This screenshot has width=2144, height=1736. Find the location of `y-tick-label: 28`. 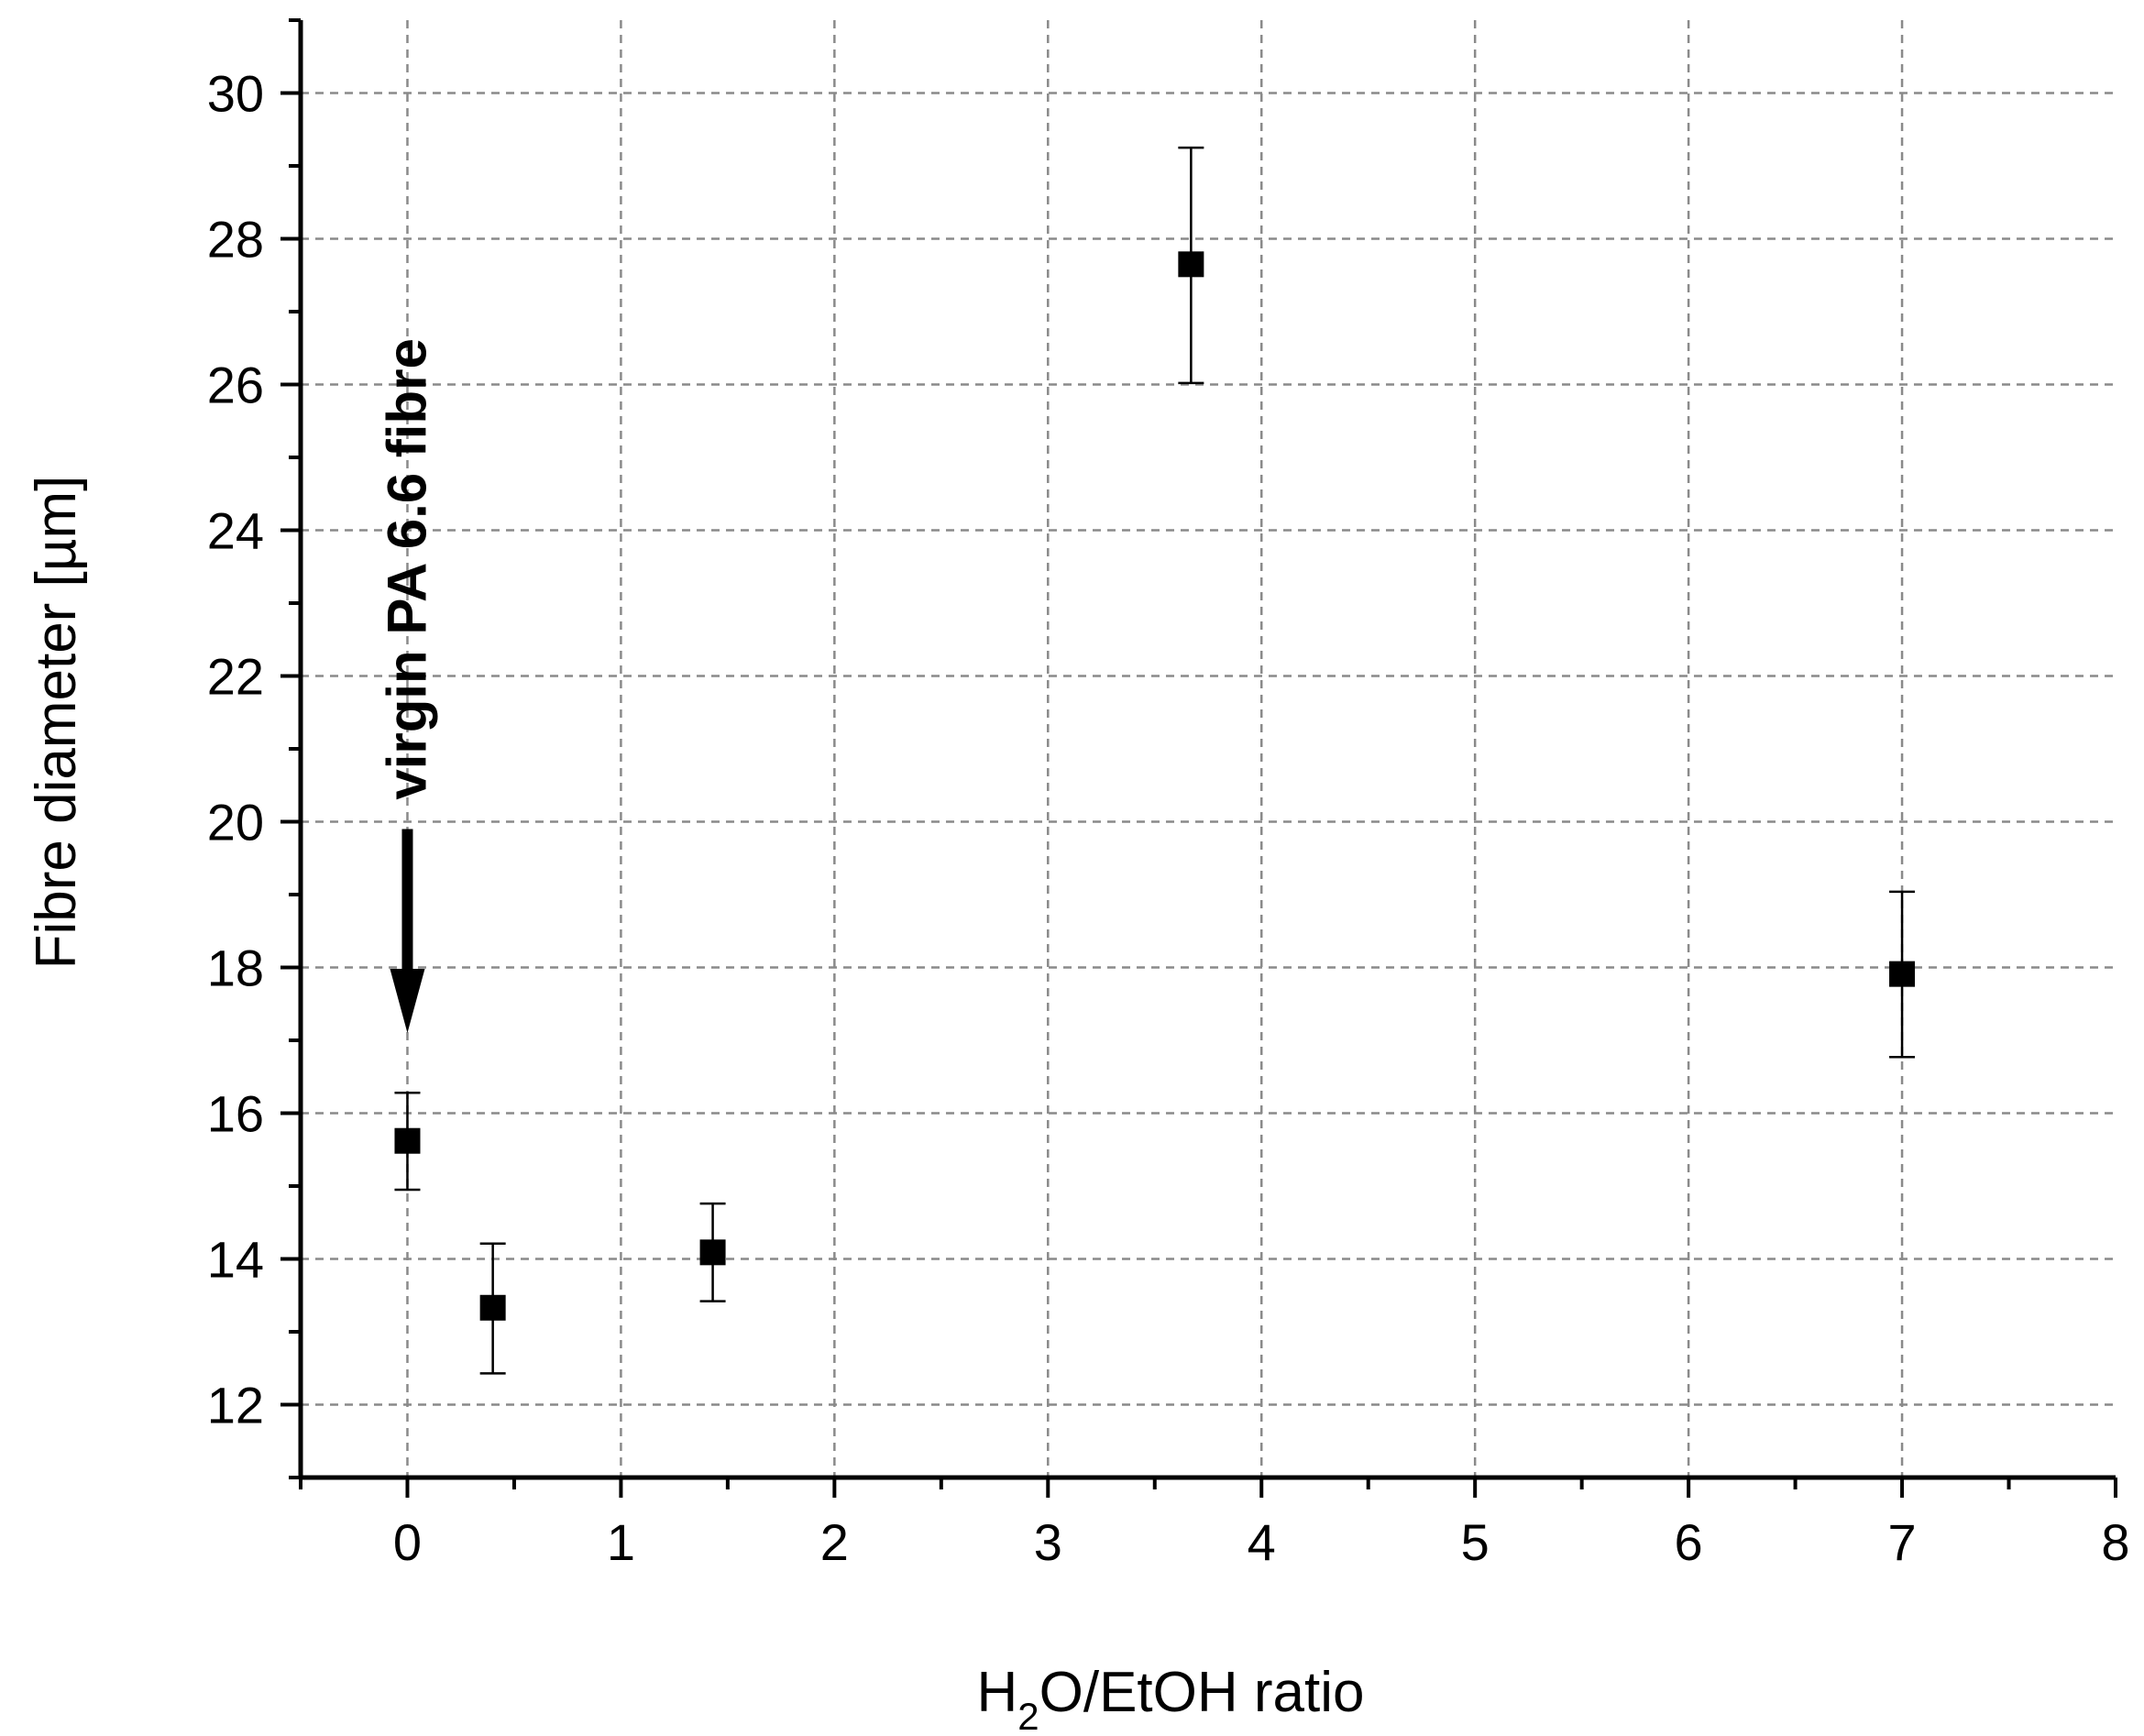

y-tick-label: 28 is located at coordinates (236, 240).